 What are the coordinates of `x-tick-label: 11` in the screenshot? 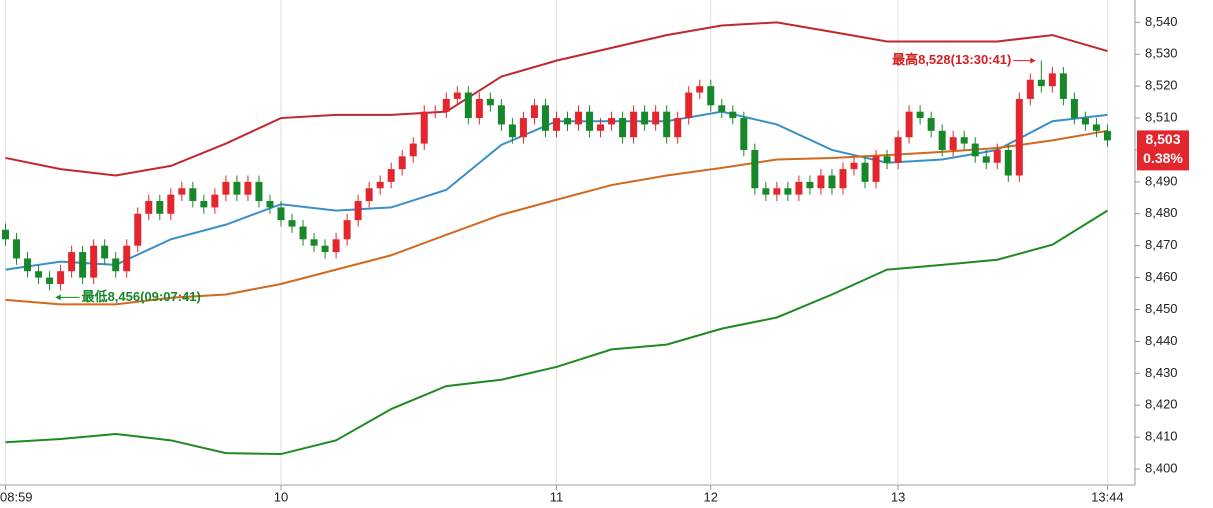 It's located at (557, 496).